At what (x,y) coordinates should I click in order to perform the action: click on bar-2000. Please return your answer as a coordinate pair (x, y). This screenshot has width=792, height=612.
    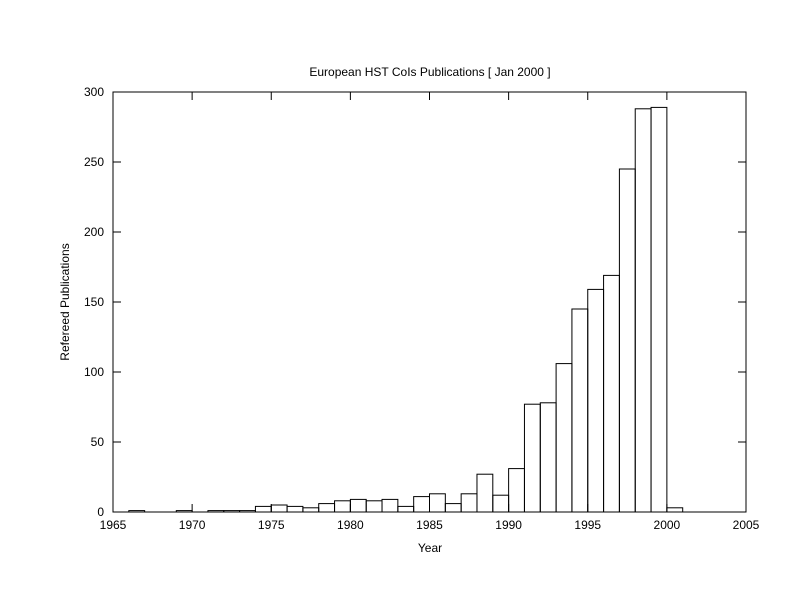
    Looking at the image, I should click on (675, 510).